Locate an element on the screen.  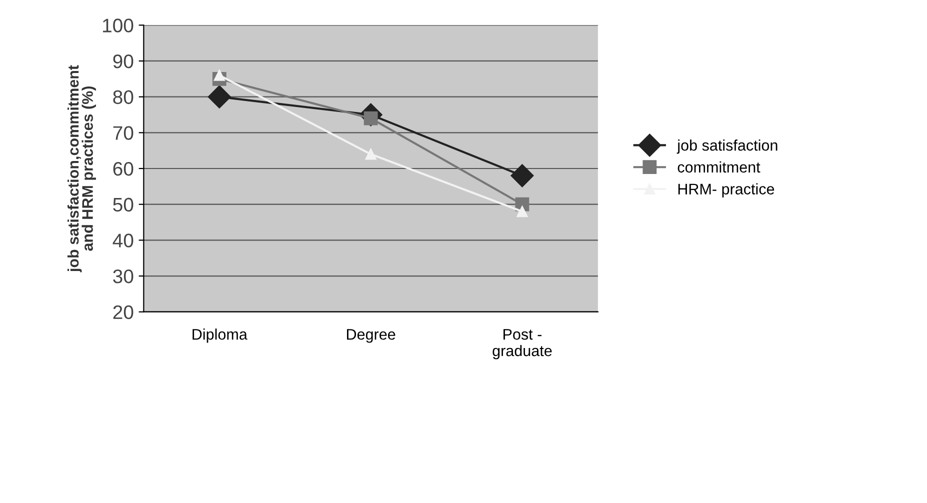
x-tick-label: Degree is located at coordinates (371, 336).